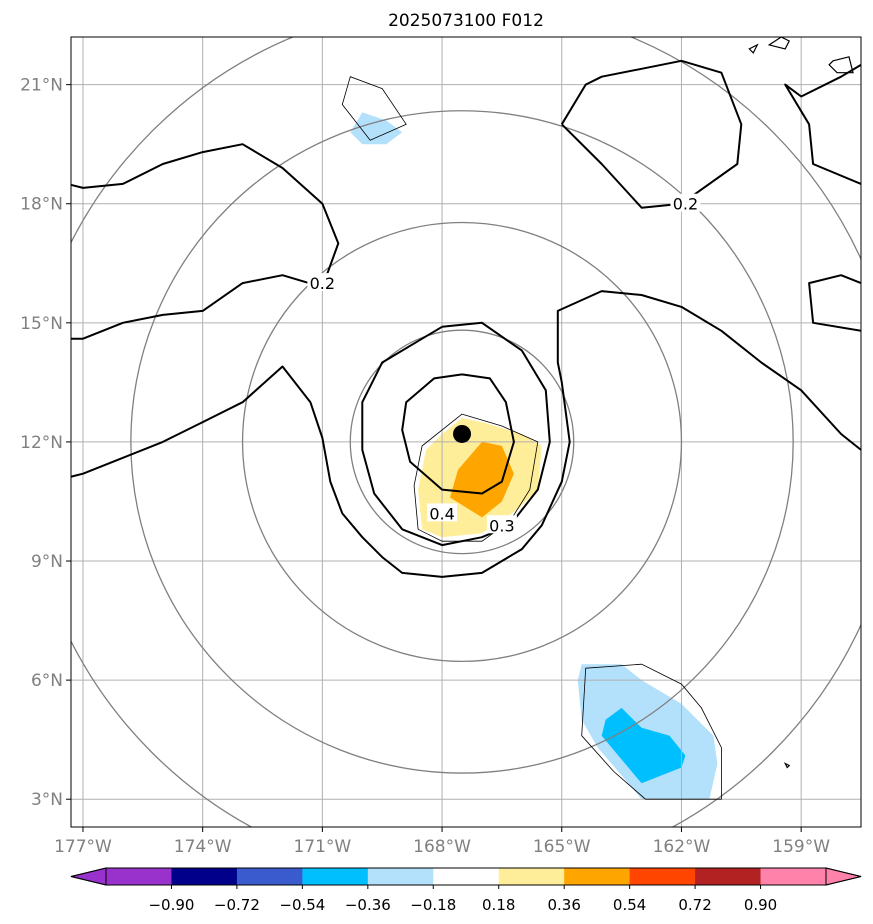  What do you see at coordinates (171, 905) in the screenshot?
I see `colorbar-tick-label-0: −0.90` at bounding box center [171, 905].